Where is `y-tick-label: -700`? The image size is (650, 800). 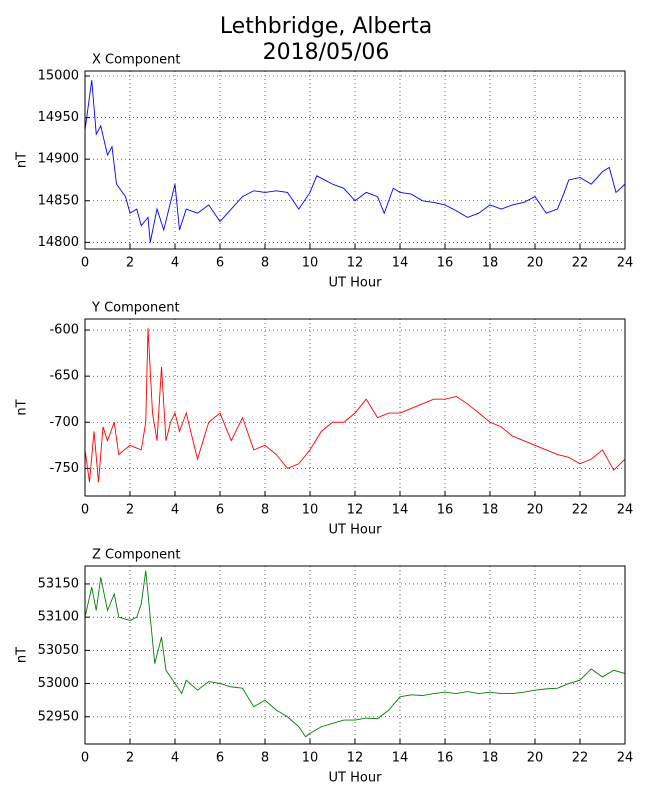 y-tick-label: -700 is located at coordinates (64, 422).